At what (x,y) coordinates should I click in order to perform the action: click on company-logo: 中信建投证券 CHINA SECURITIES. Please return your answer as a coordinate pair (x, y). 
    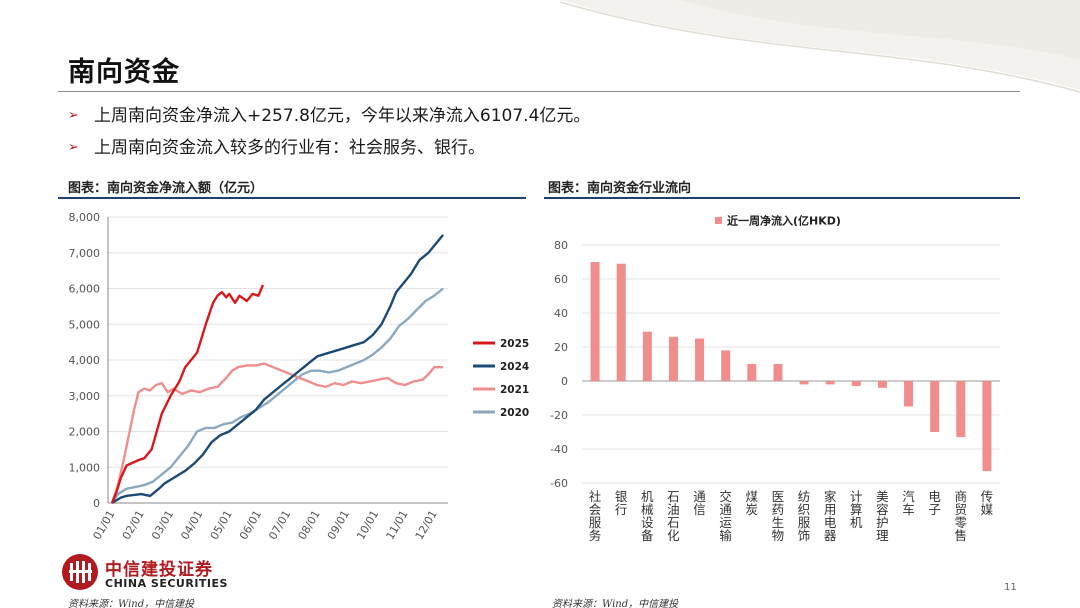
    Looking at the image, I should click on (150, 572).